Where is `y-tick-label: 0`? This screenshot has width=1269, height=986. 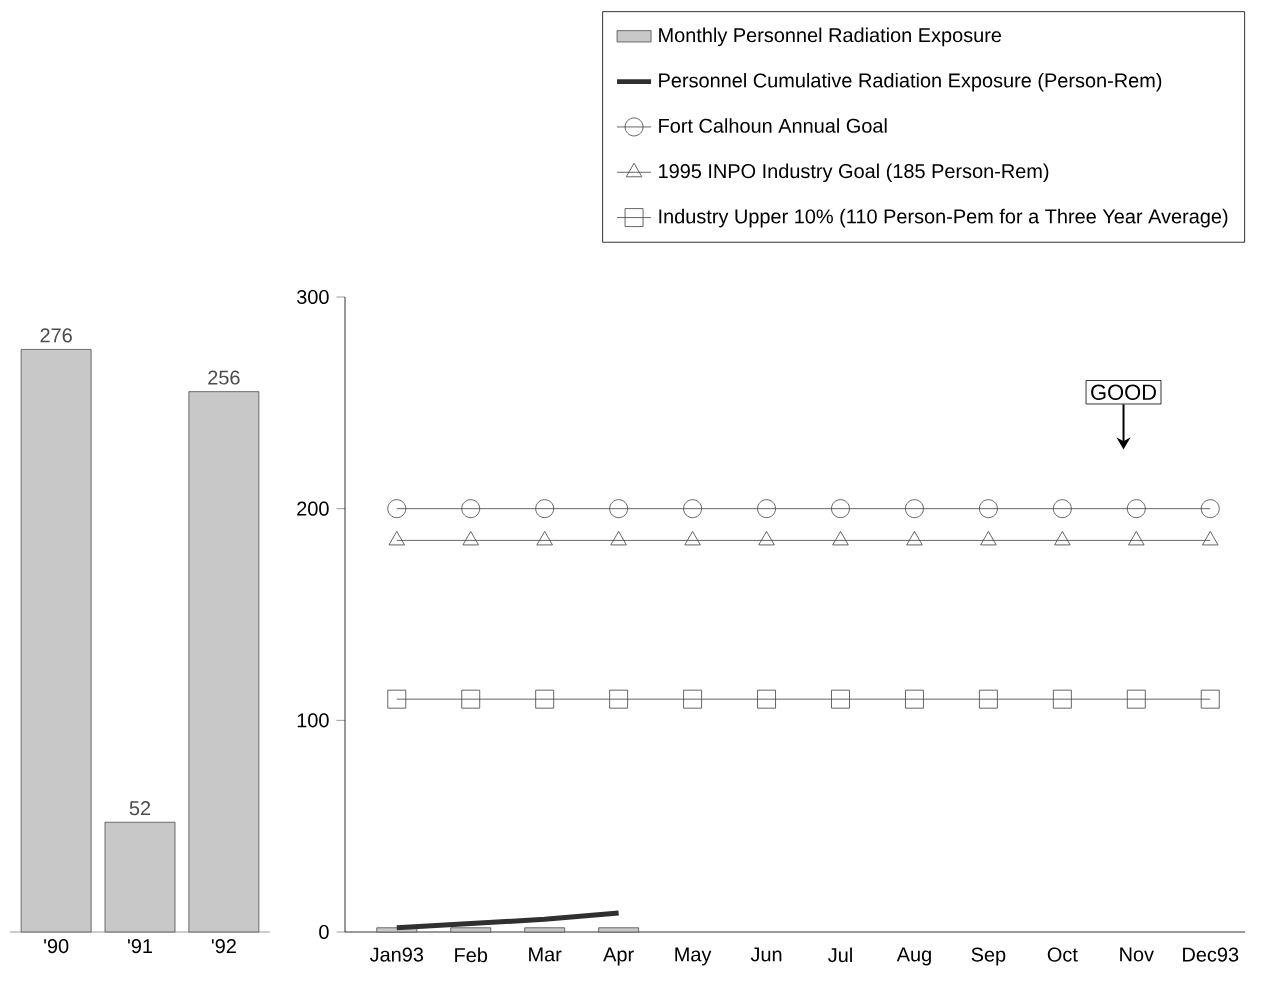 y-tick-label: 0 is located at coordinates (324, 932).